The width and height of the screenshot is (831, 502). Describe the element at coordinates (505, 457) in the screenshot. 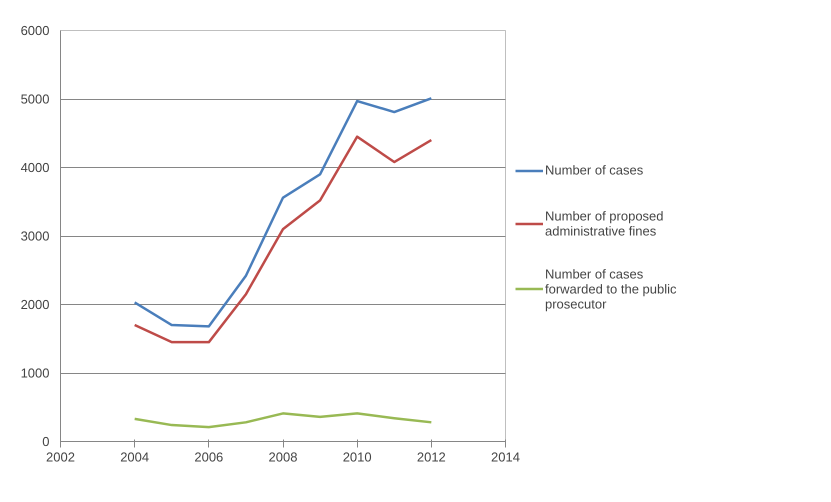

I see `x-tick-label: 2014` at that location.